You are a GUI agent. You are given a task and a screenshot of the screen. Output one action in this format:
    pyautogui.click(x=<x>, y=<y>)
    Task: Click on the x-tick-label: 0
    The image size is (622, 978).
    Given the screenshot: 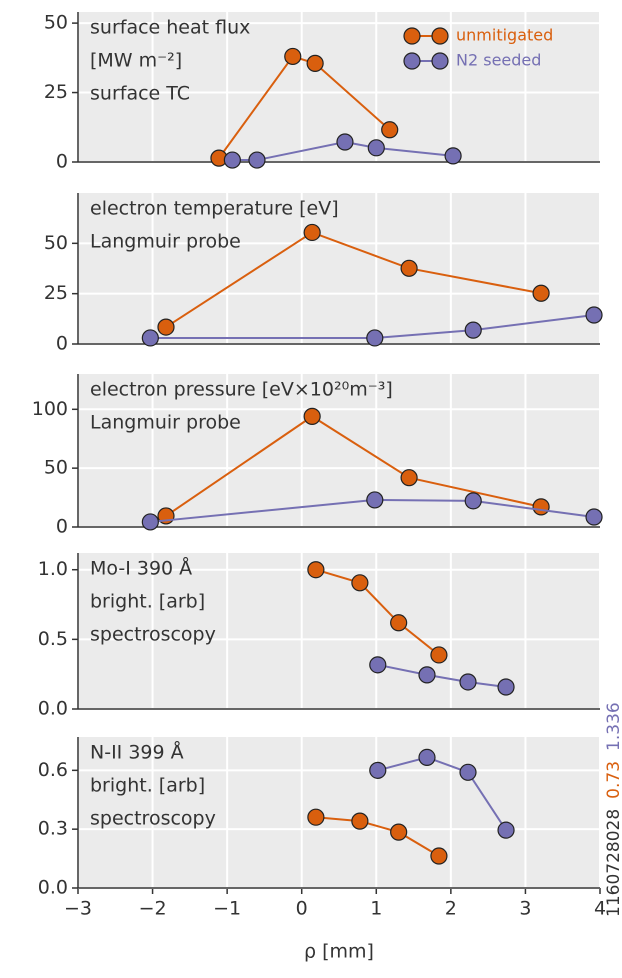 What is the action you would take?
    pyautogui.click(x=302, y=909)
    